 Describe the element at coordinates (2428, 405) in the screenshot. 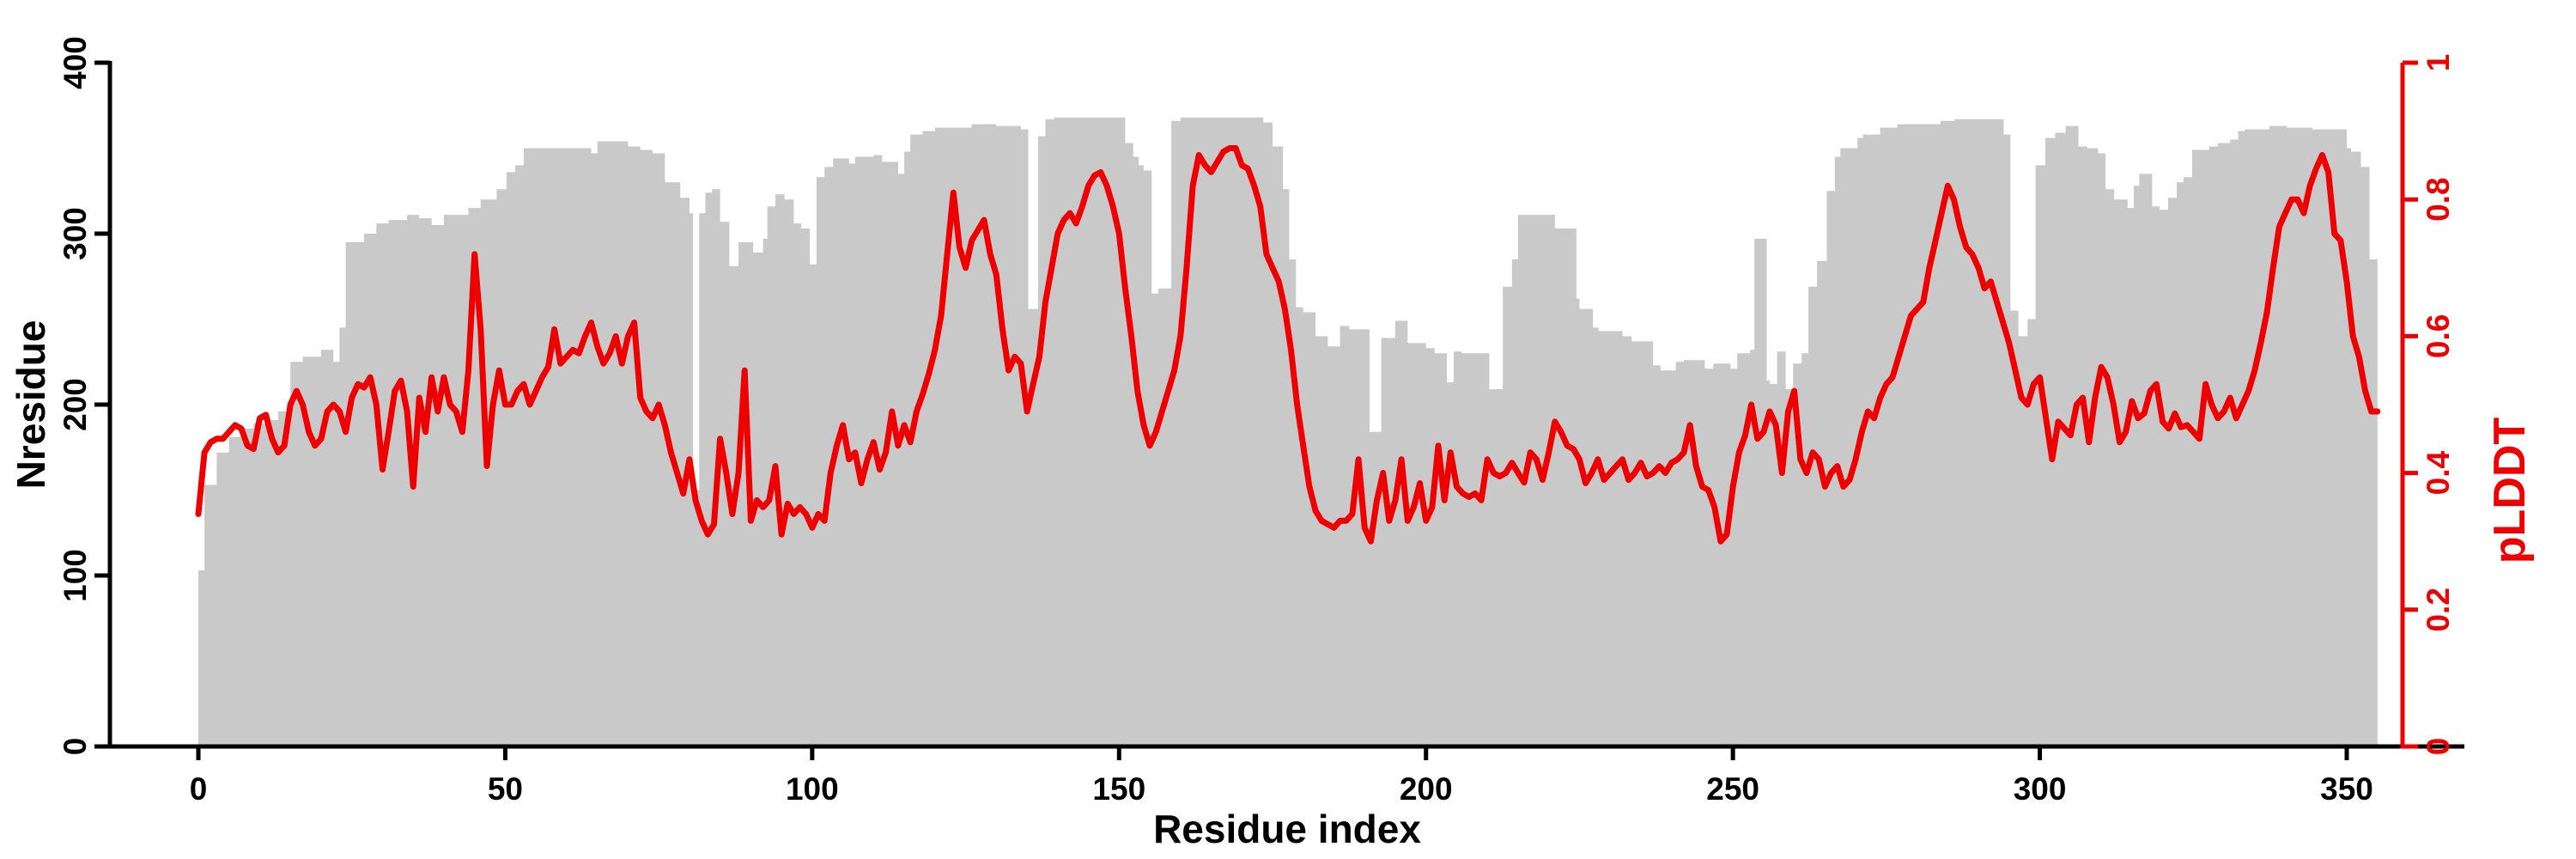

I see `right-axis: 0 0.2 0.4 0.6 0.8 1` at that location.